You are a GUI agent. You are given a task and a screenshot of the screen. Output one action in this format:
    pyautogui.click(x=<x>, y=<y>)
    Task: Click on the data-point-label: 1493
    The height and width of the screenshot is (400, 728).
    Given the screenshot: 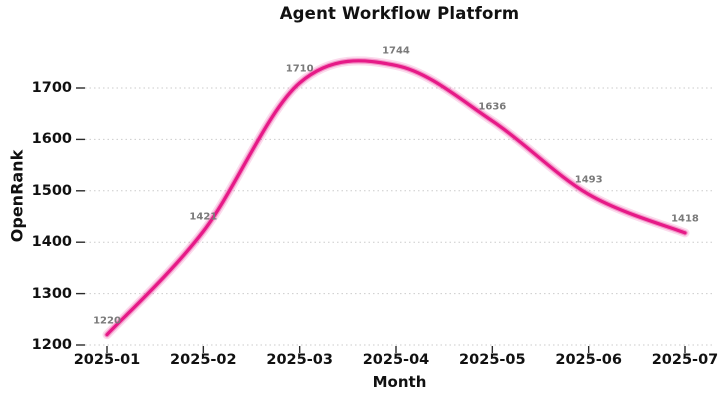 What is the action you would take?
    pyautogui.click(x=588, y=180)
    